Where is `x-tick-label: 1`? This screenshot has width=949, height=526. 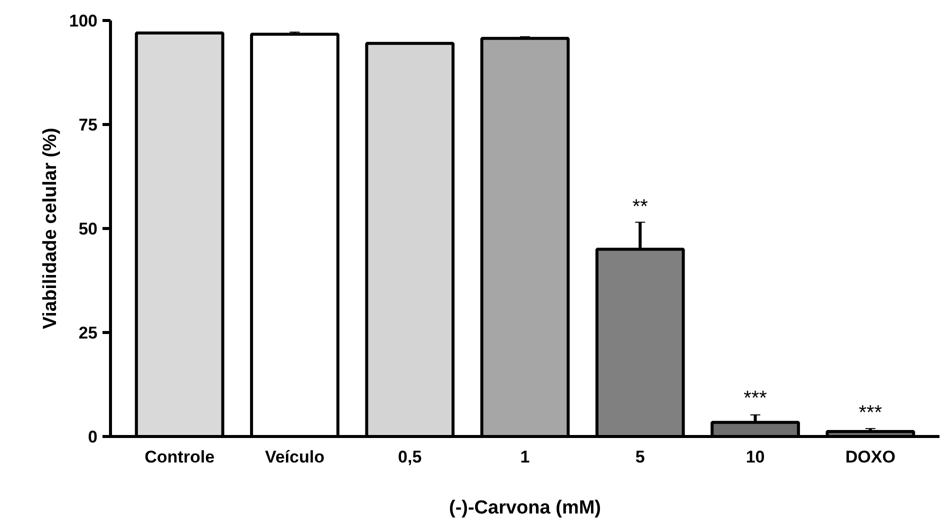
x-tick-label: 1 is located at coordinates (525, 457).